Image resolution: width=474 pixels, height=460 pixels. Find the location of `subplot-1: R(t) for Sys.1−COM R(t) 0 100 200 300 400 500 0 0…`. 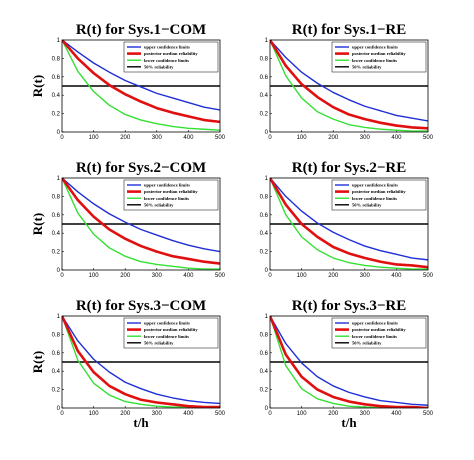

subplot-1: R(t) for Sys.1−COM R(t) 0 100 200 300 400 500 0 0… is located at coordinates (128, 81).